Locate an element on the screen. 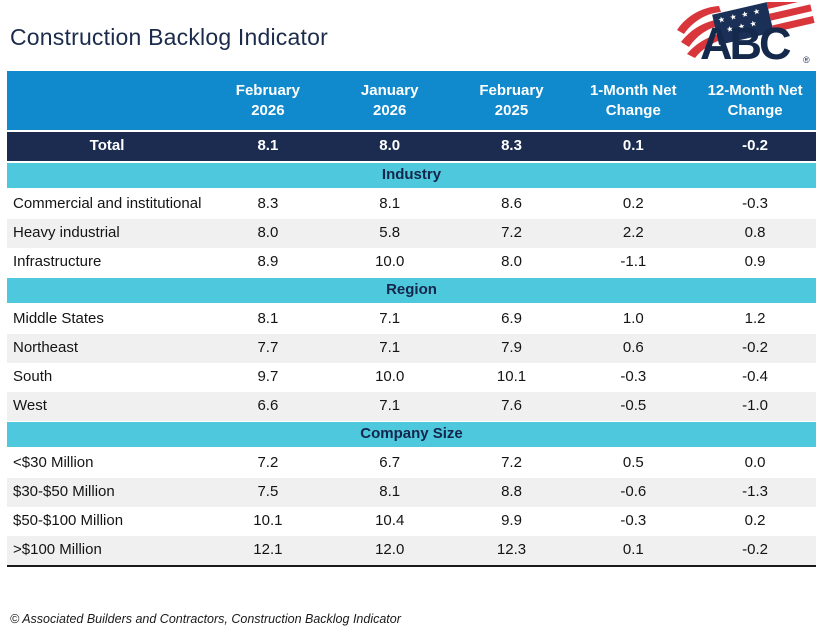  value-cell: 8.3 is located at coordinates (268, 204).